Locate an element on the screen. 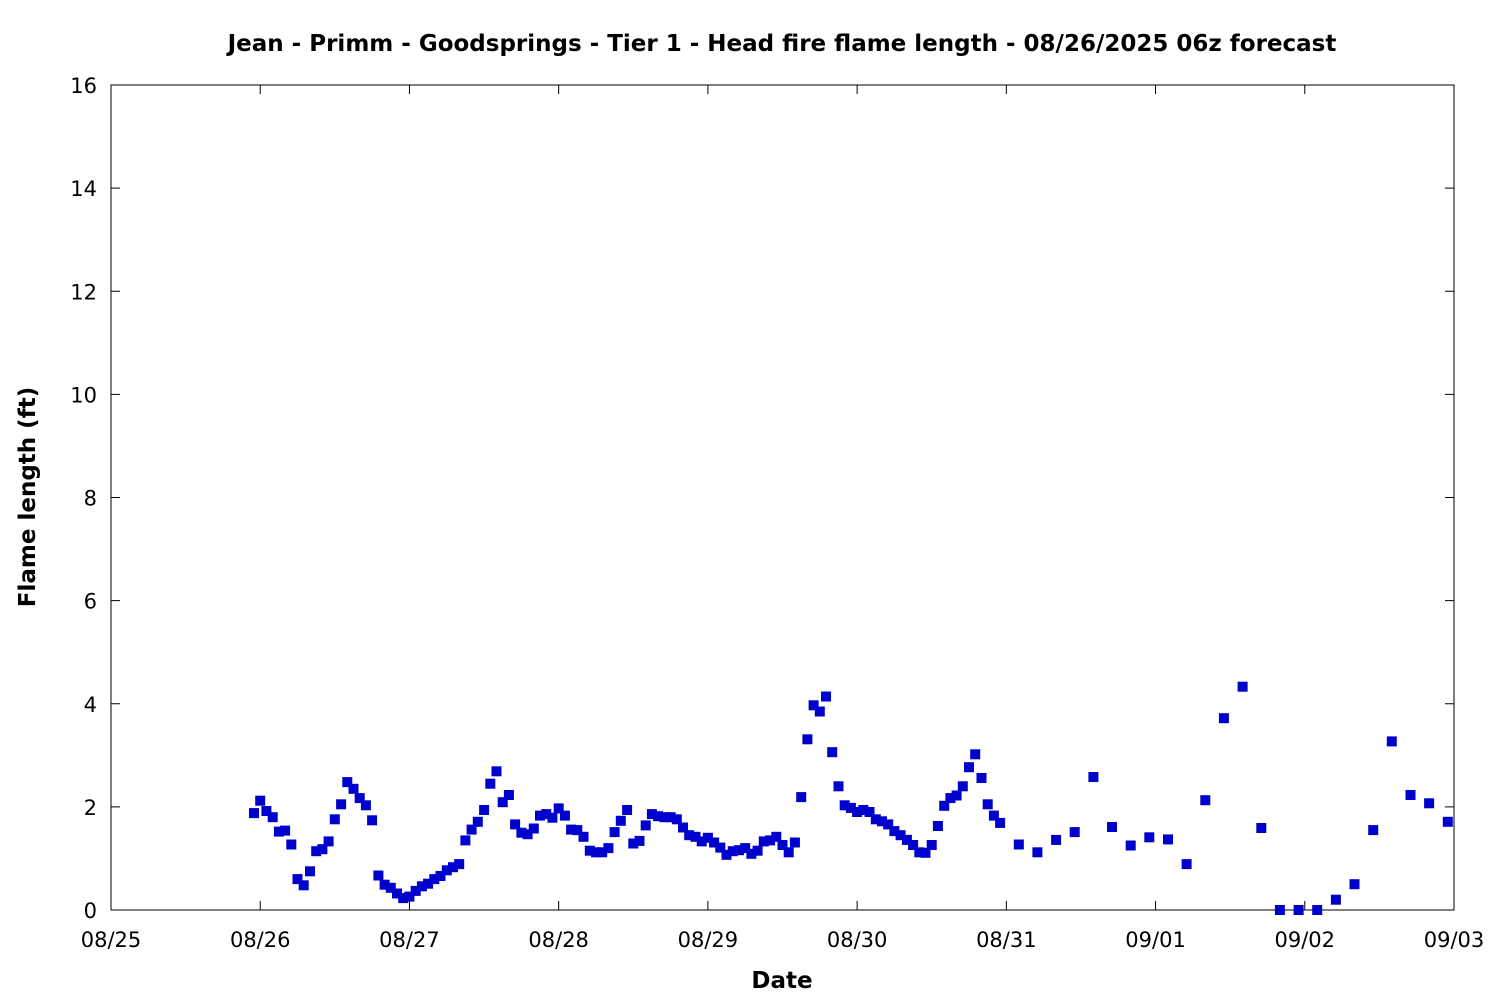 The width and height of the screenshot is (1500, 1000). y-axis-label: Flame length (ft) is located at coordinates (28, 497).